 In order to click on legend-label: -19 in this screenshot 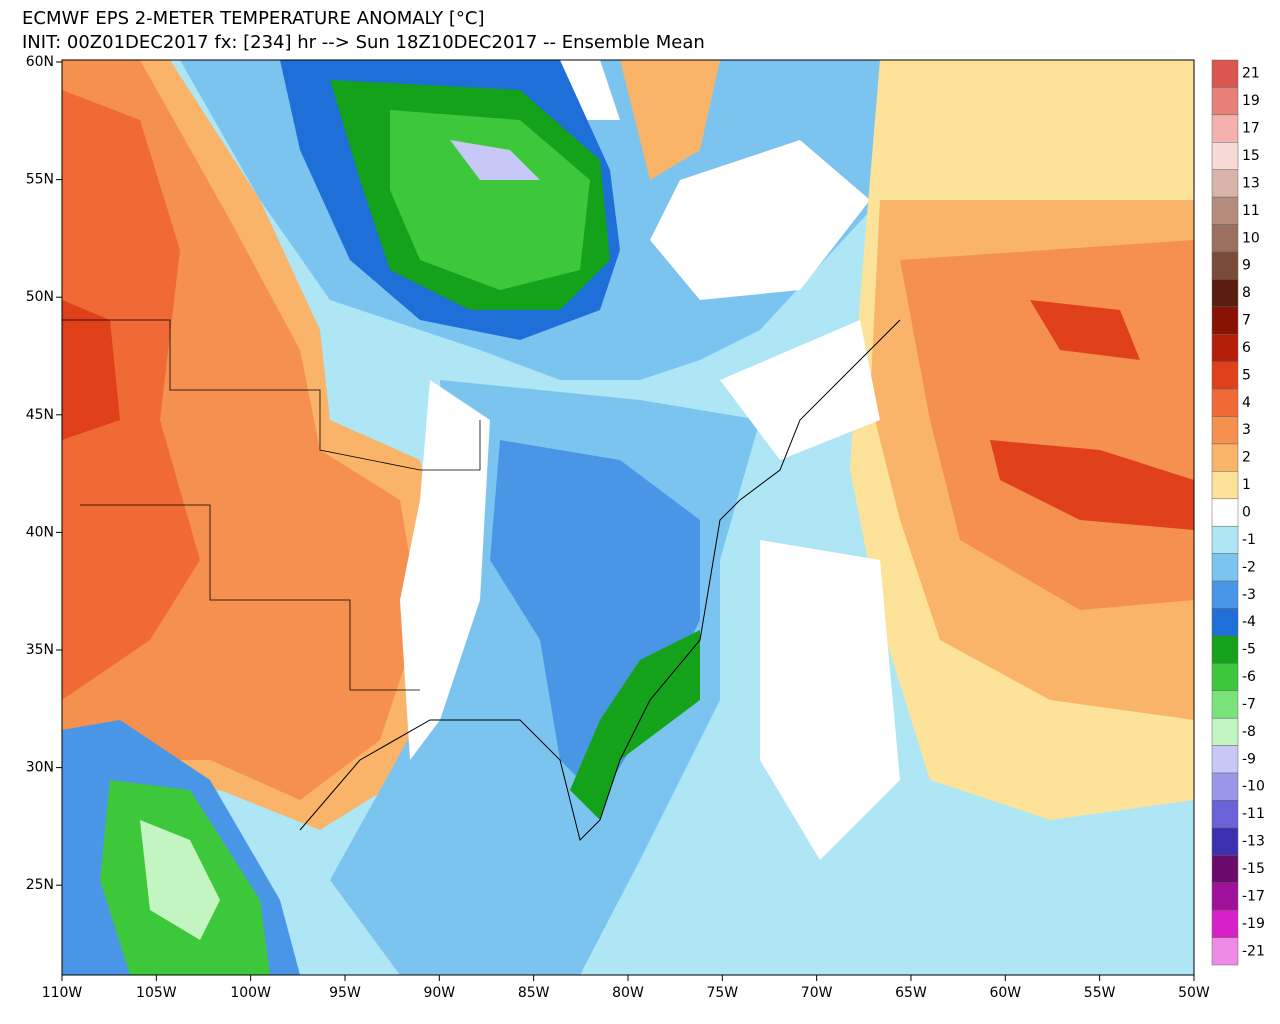, I will do `click(1253, 924)`.